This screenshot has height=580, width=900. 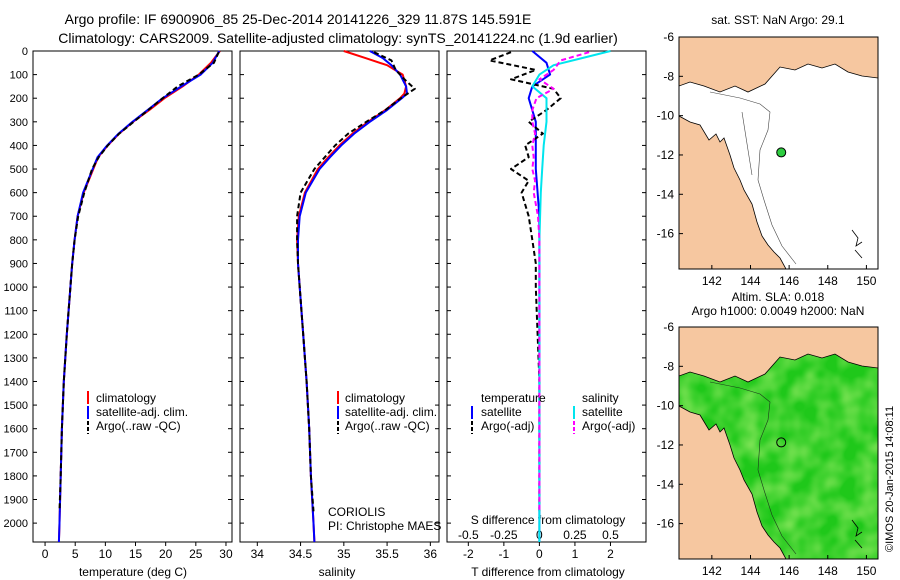 I want to click on sla-map-title-line1: Altim. SLA: 0.018, so click(x=778, y=297).